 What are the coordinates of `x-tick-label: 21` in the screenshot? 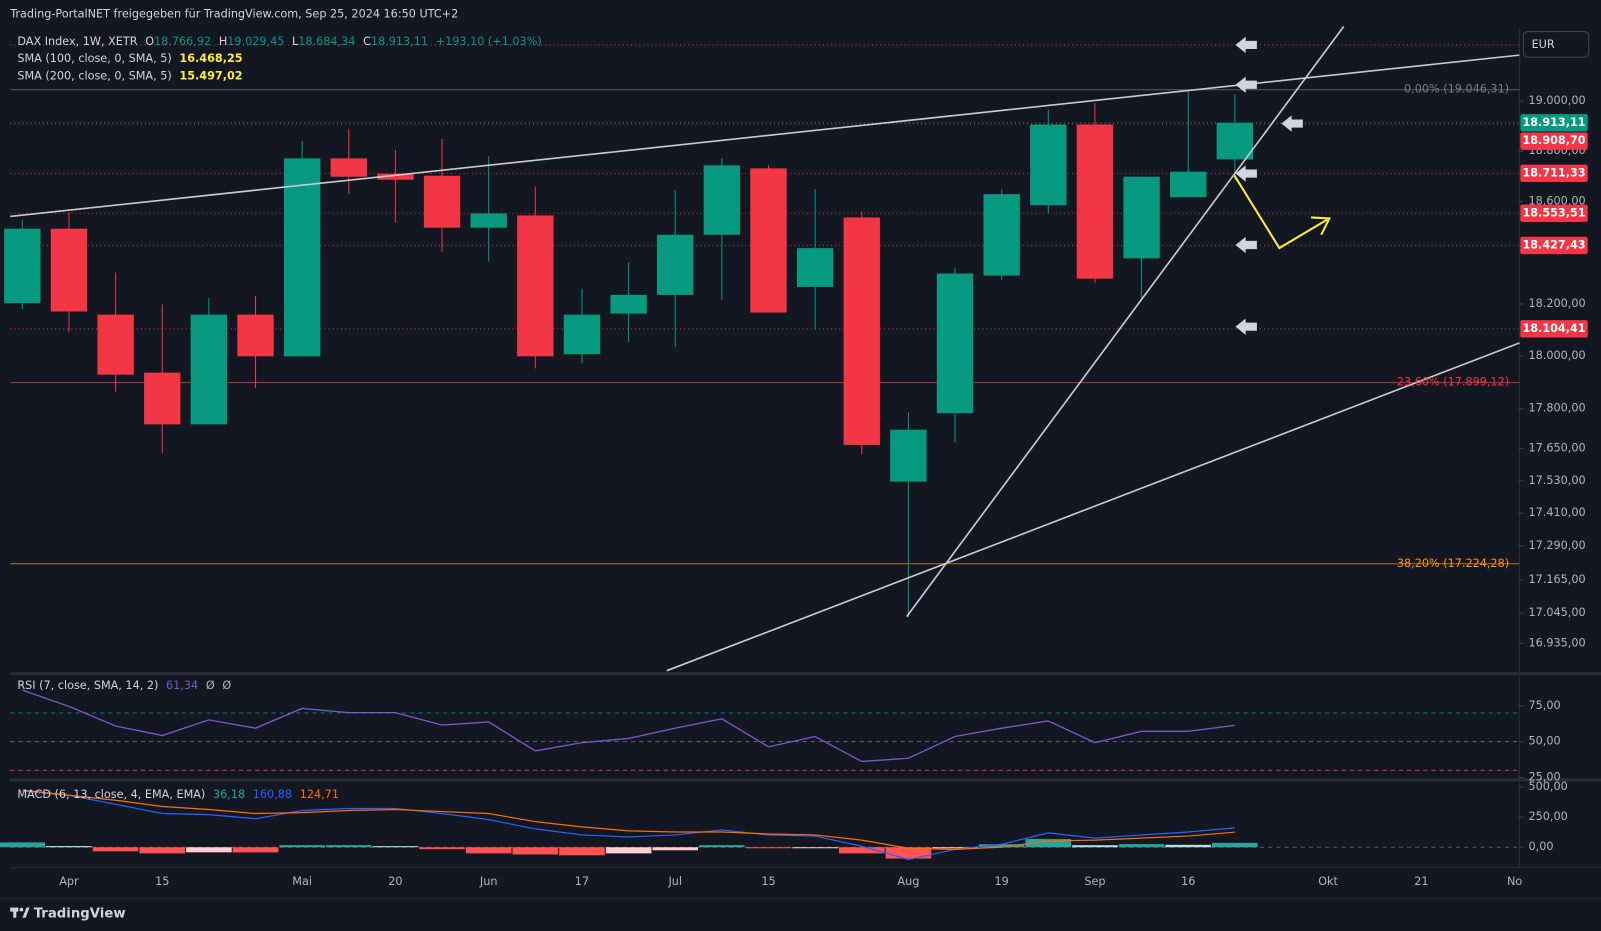 It's located at (1421, 881).